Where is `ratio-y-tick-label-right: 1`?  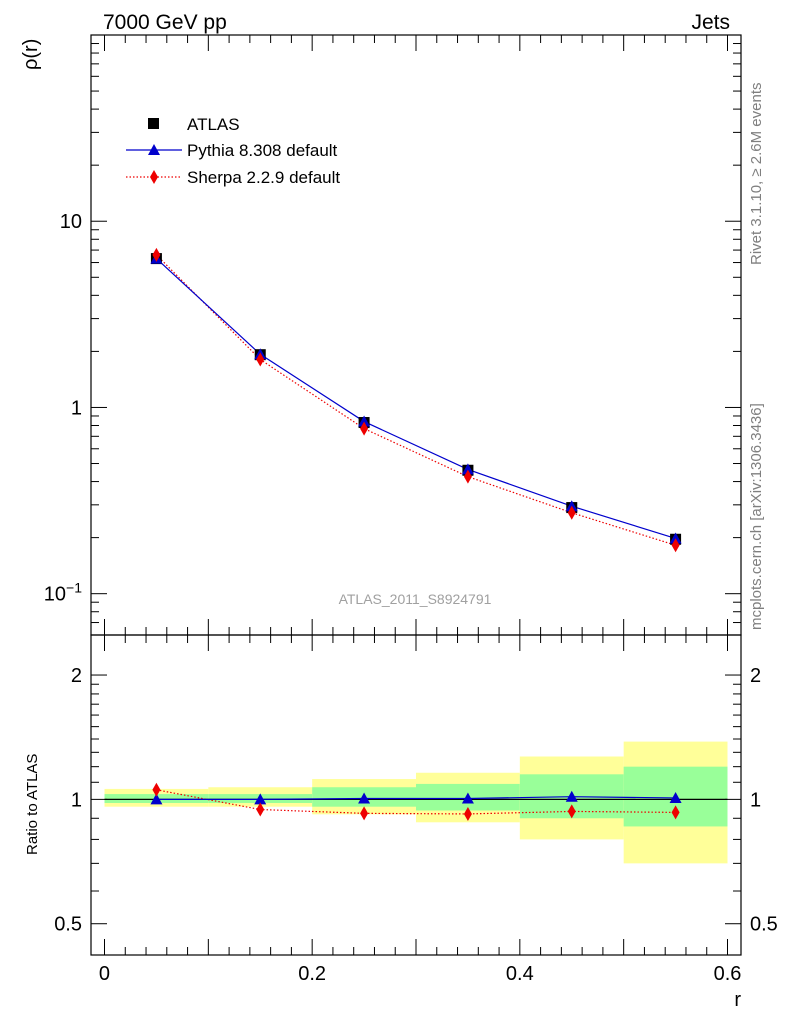 ratio-y-tick-label-right: 1 is located at coordinates (755, 800).